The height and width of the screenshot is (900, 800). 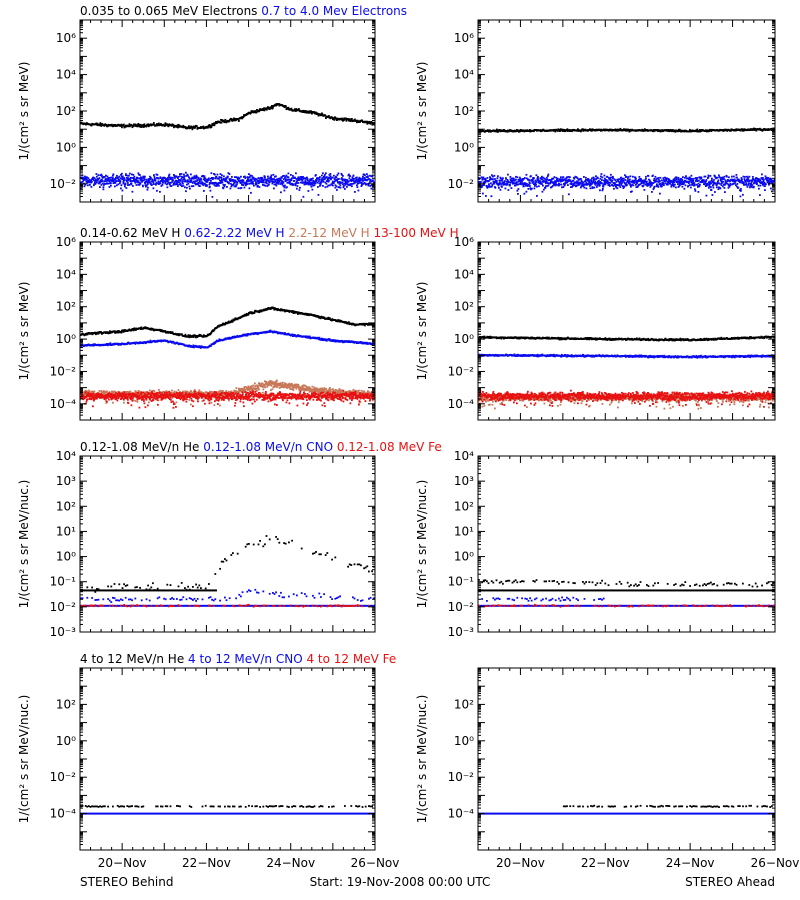 I want to click on plot-area, so click(x=227, y=150).